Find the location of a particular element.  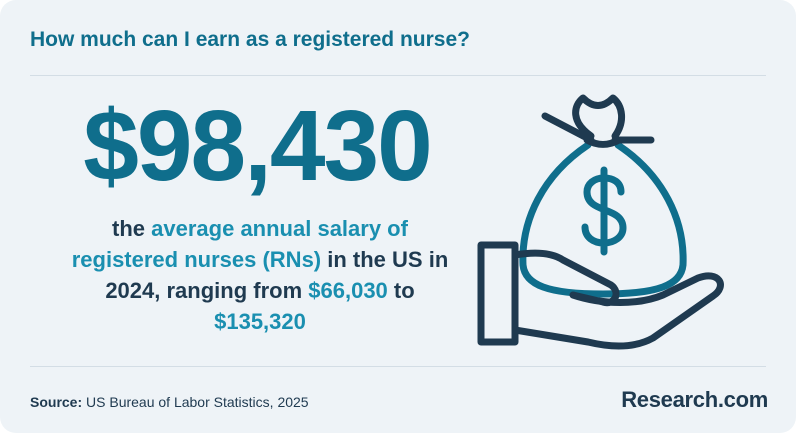

bottom-divider is located at coordinates (398, 366).